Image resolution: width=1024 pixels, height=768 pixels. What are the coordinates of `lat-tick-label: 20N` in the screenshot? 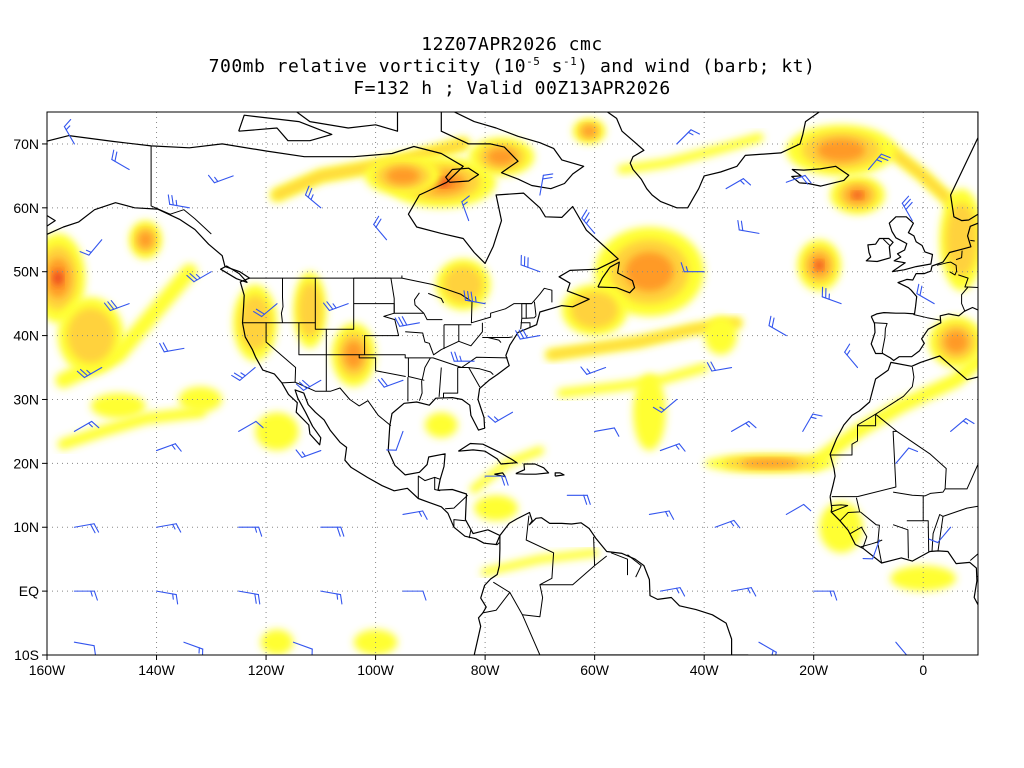 It's located at (26, 463).